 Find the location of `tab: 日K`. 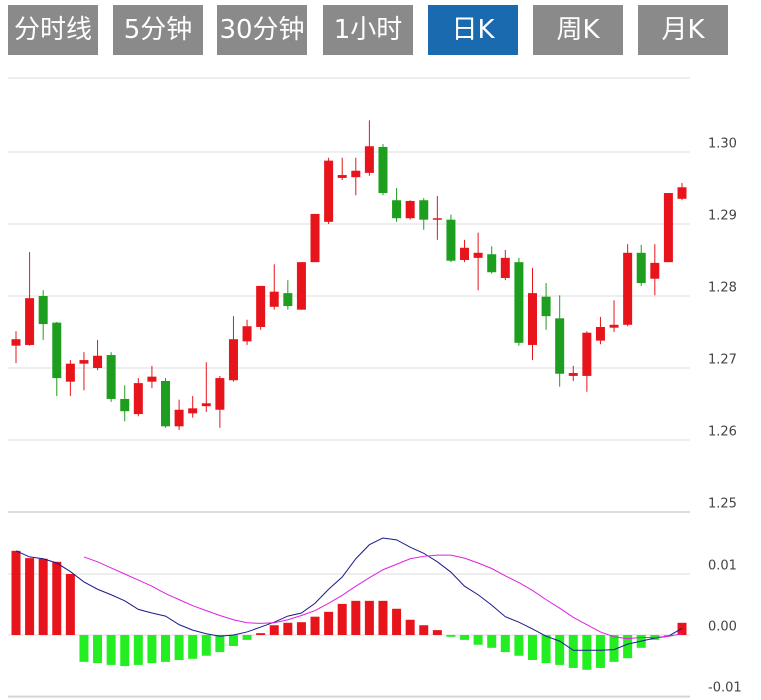

tab: 日K is located at coordinates (473, 30).